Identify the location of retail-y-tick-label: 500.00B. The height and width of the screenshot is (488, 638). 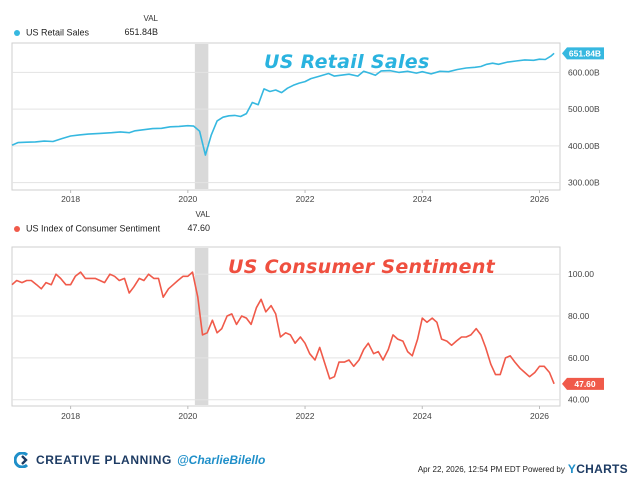
(584, 109).